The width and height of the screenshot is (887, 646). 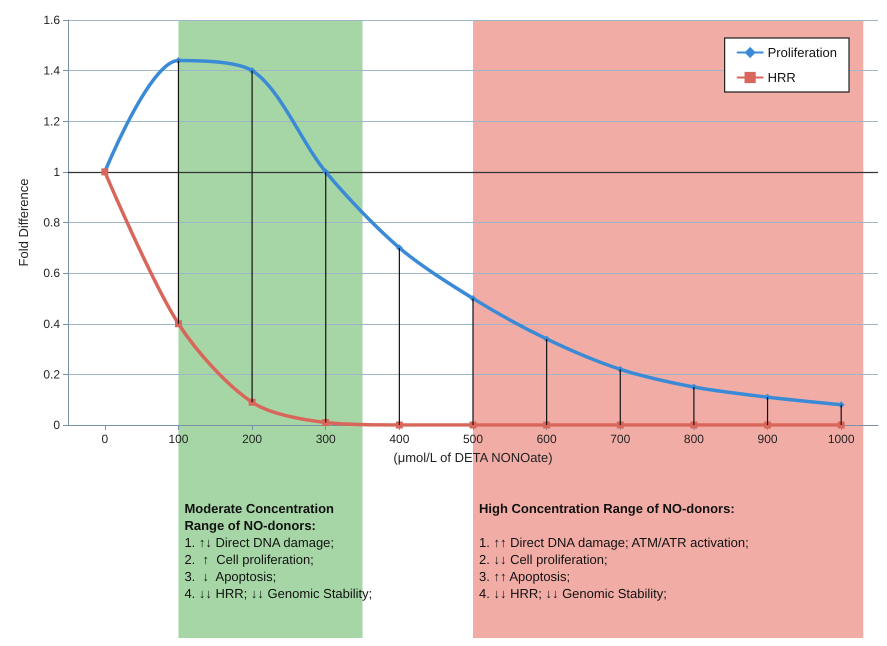 What do you see at coordinates (56, 171) in the screenshot?
I see `y-tick-label: 1` at bounding box center [56, 171].